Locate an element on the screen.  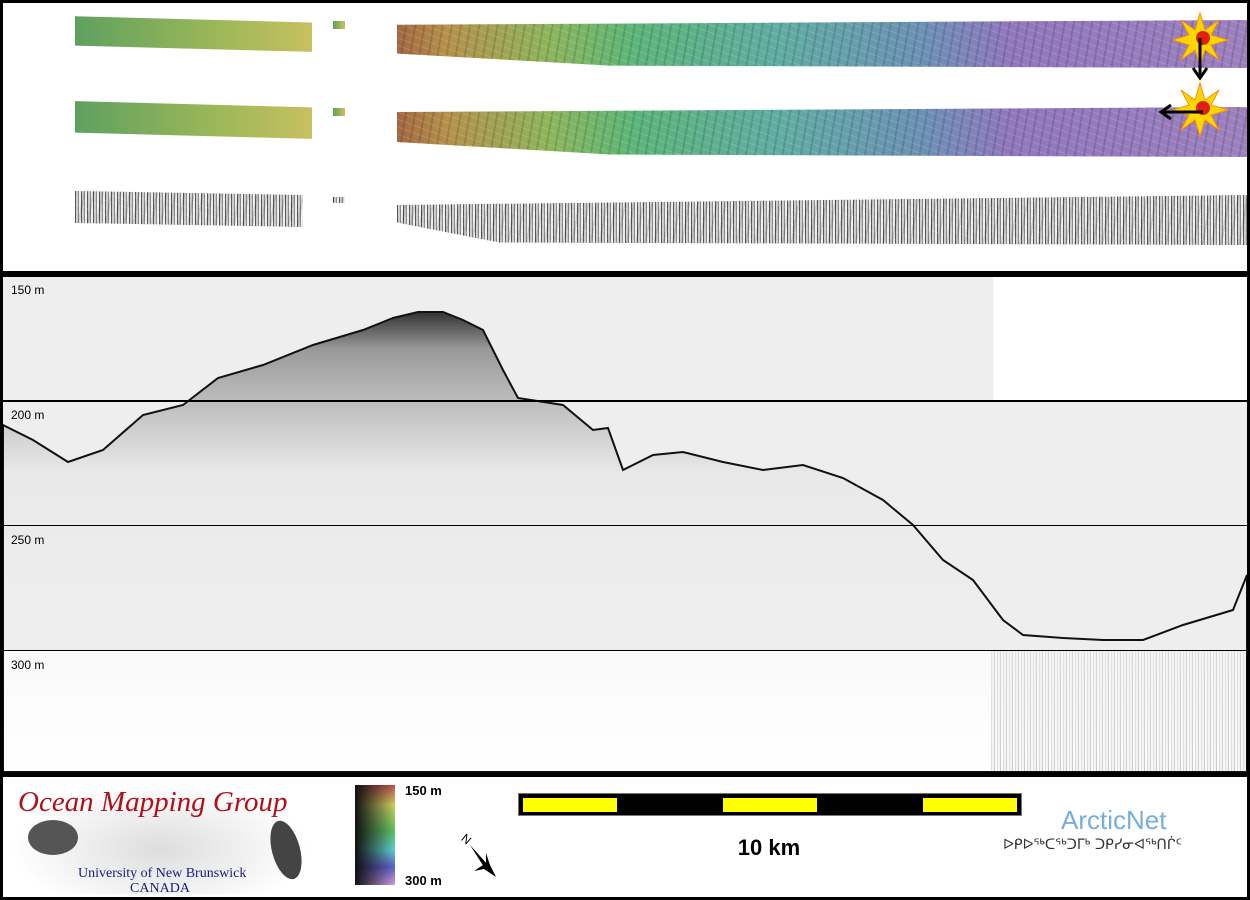
swath-shaded-fragment is located at coordinates (339, 112).